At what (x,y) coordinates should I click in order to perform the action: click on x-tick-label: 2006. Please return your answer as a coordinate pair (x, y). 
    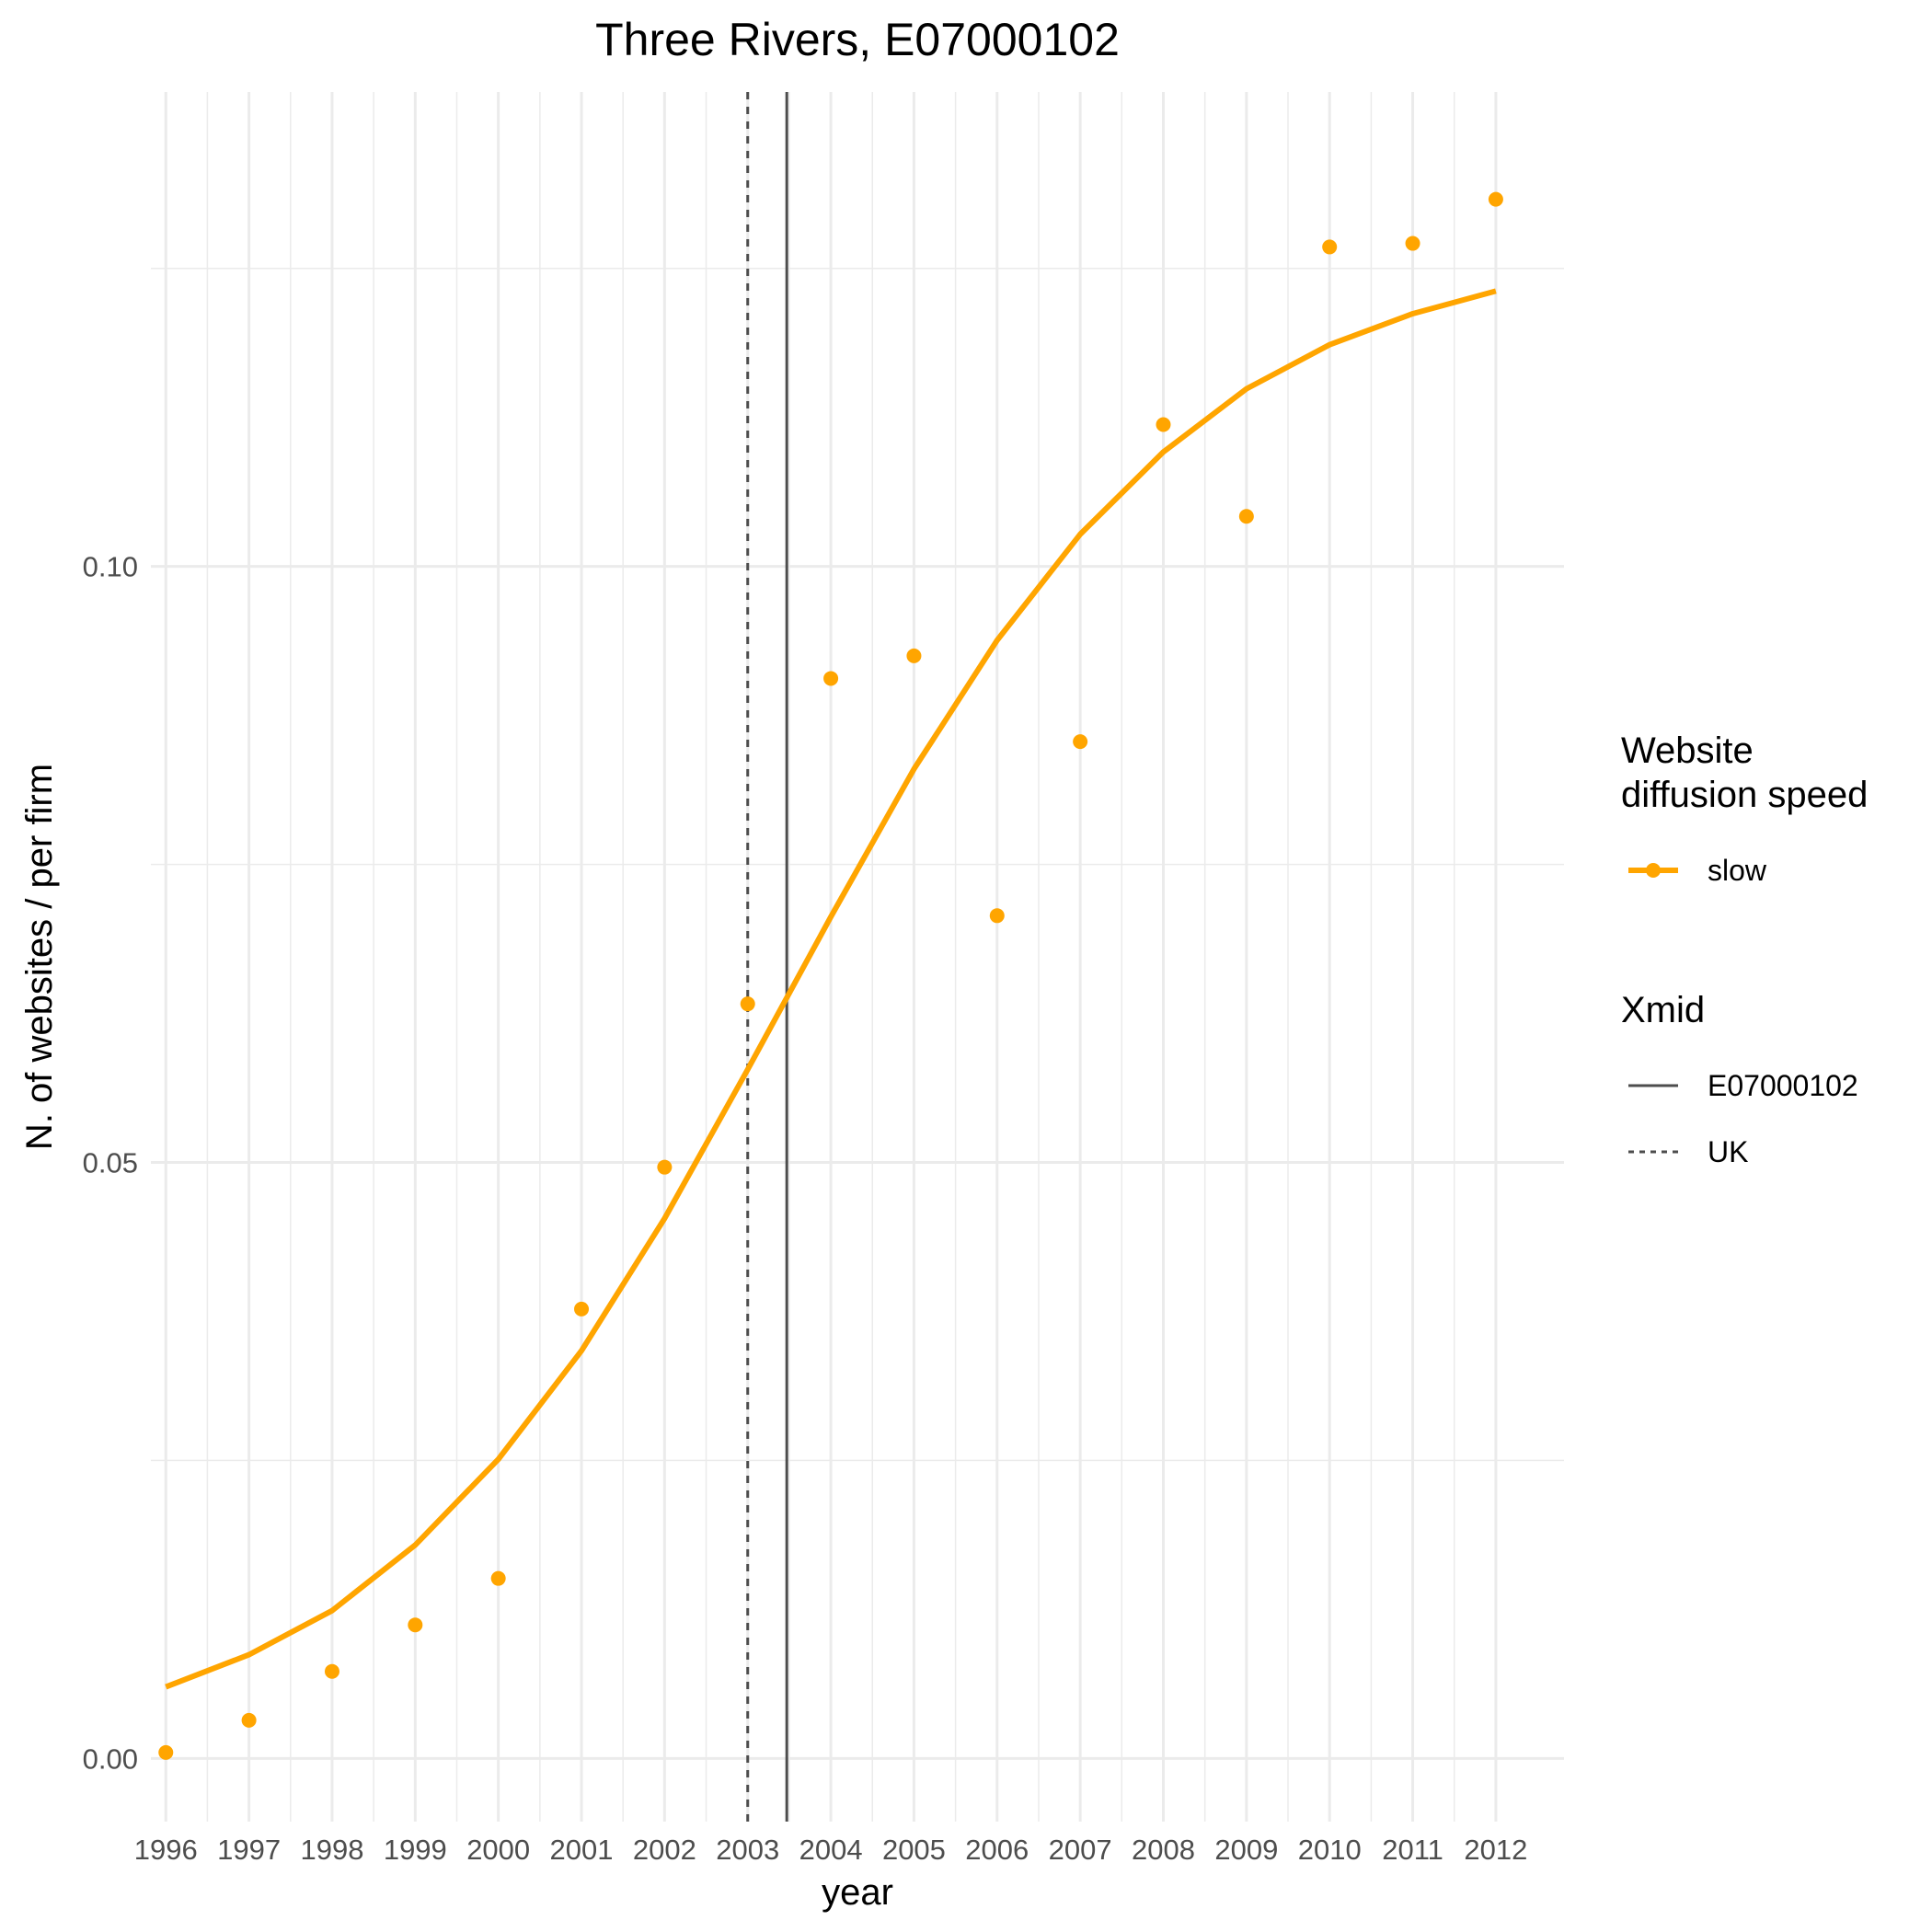
    Looking at the image, I should click on (997, 1850).